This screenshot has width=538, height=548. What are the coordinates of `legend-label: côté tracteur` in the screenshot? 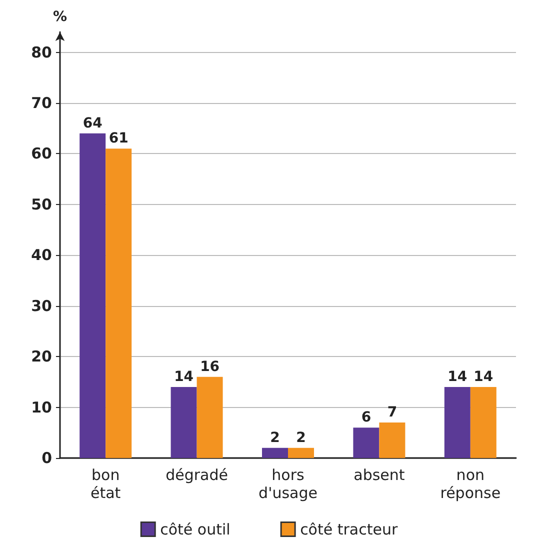 It's located at (349, 529).